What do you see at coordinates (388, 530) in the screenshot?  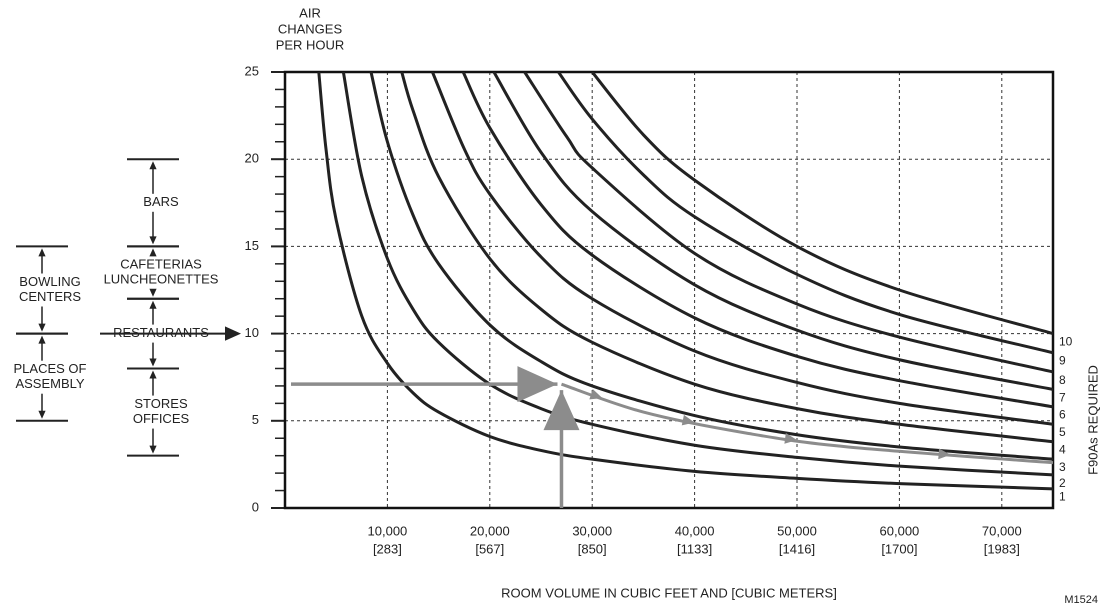 I see `x-tick-label: 10,000` at bounding box center [388, 530].